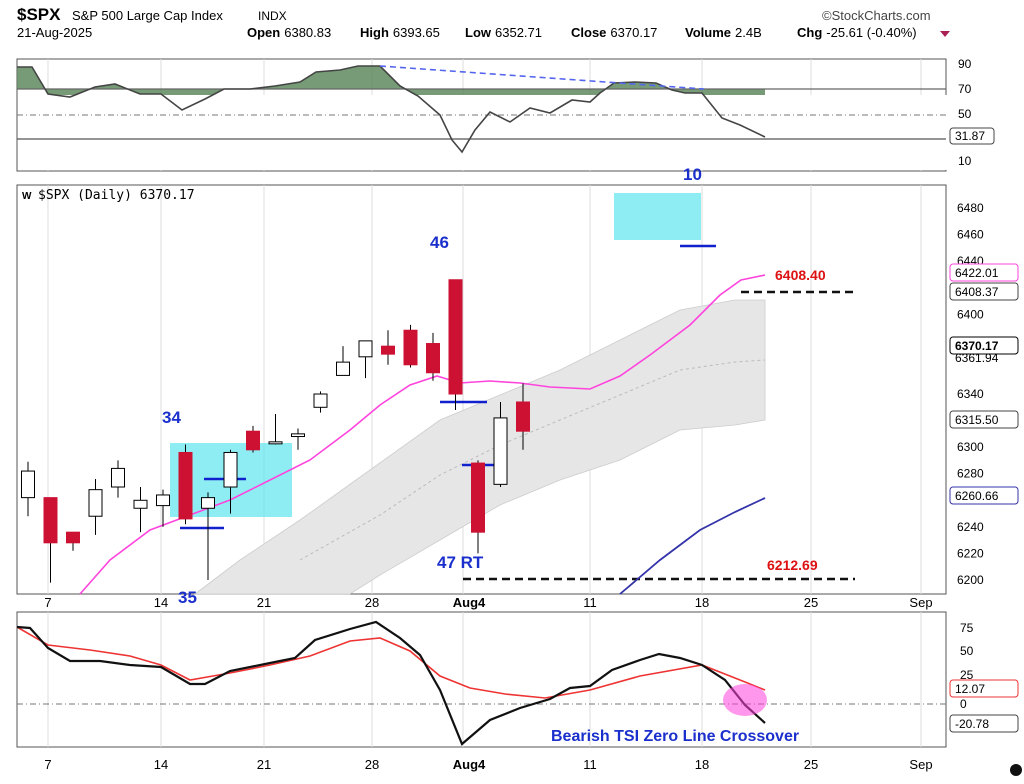 The image size is (1024, 784). What do you see at coordinates (47, 602) in the screenshot?
I see `x-axis-tick: 7` at bounding box center [47, 602].